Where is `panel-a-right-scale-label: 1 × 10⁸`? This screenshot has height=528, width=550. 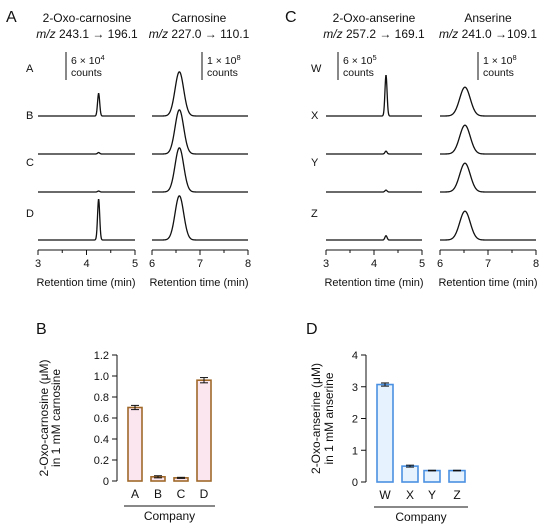
panel-a-right-scale-label: 1 × 10⁸ is located at coordinates (224, 60).